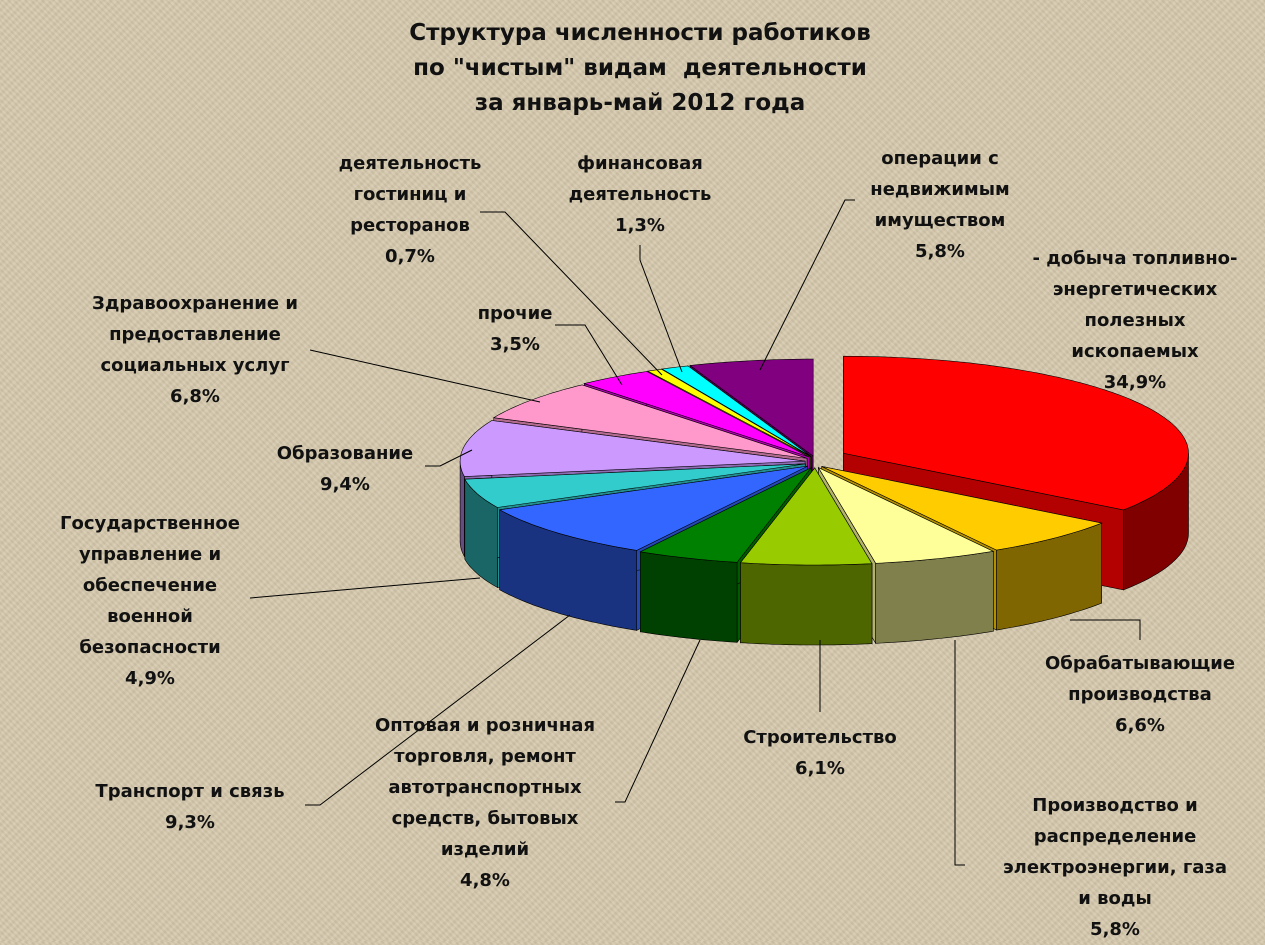 The height and width of the screenshot is (945, 1265). I want to click on value-label: 9,4%, so click(345, 484).